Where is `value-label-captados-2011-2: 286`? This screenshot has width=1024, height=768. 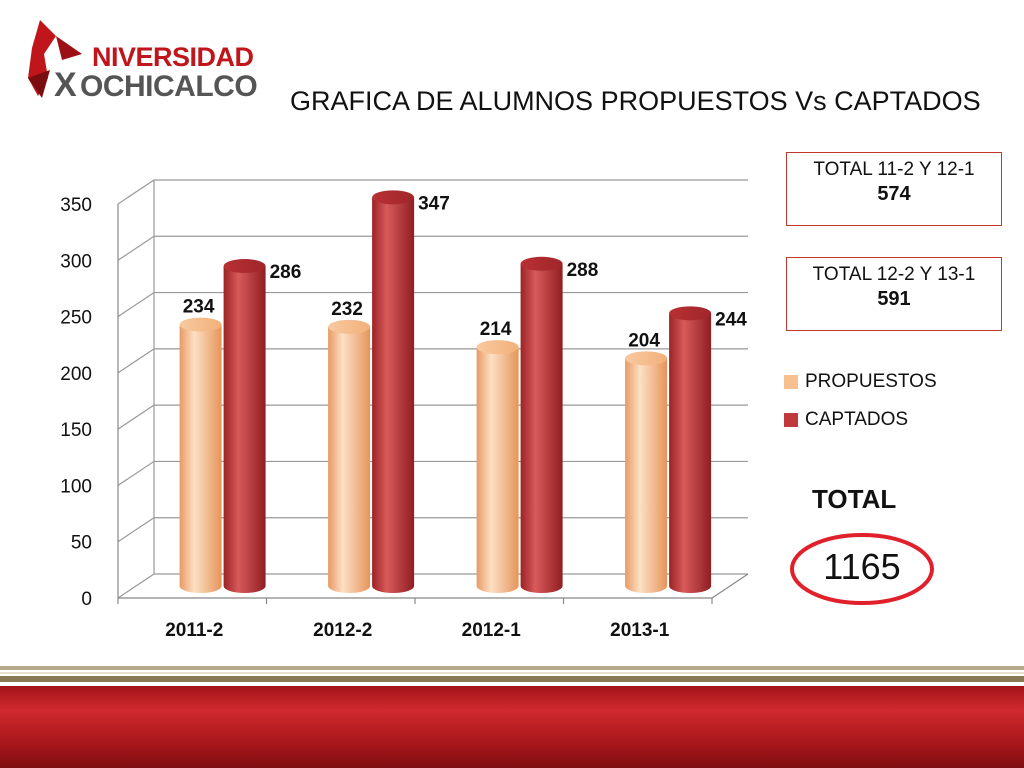 value-label-captados-2011-2: 286 is located at coordinates (286, 272).